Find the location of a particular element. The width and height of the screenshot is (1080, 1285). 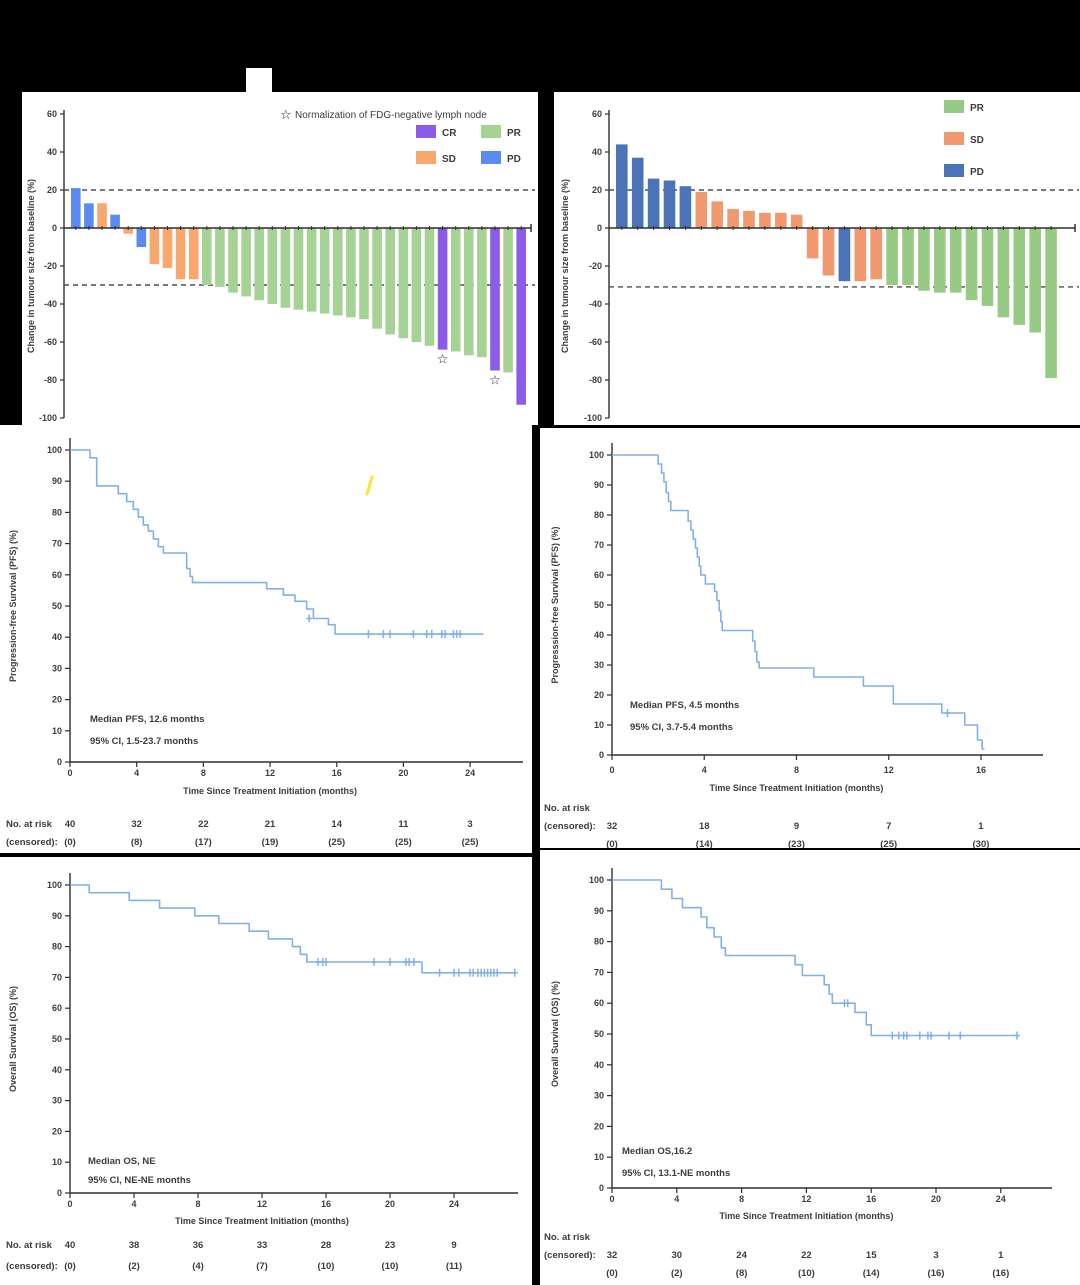

y-tick-label: 40 is located at coordinates (57, 637).